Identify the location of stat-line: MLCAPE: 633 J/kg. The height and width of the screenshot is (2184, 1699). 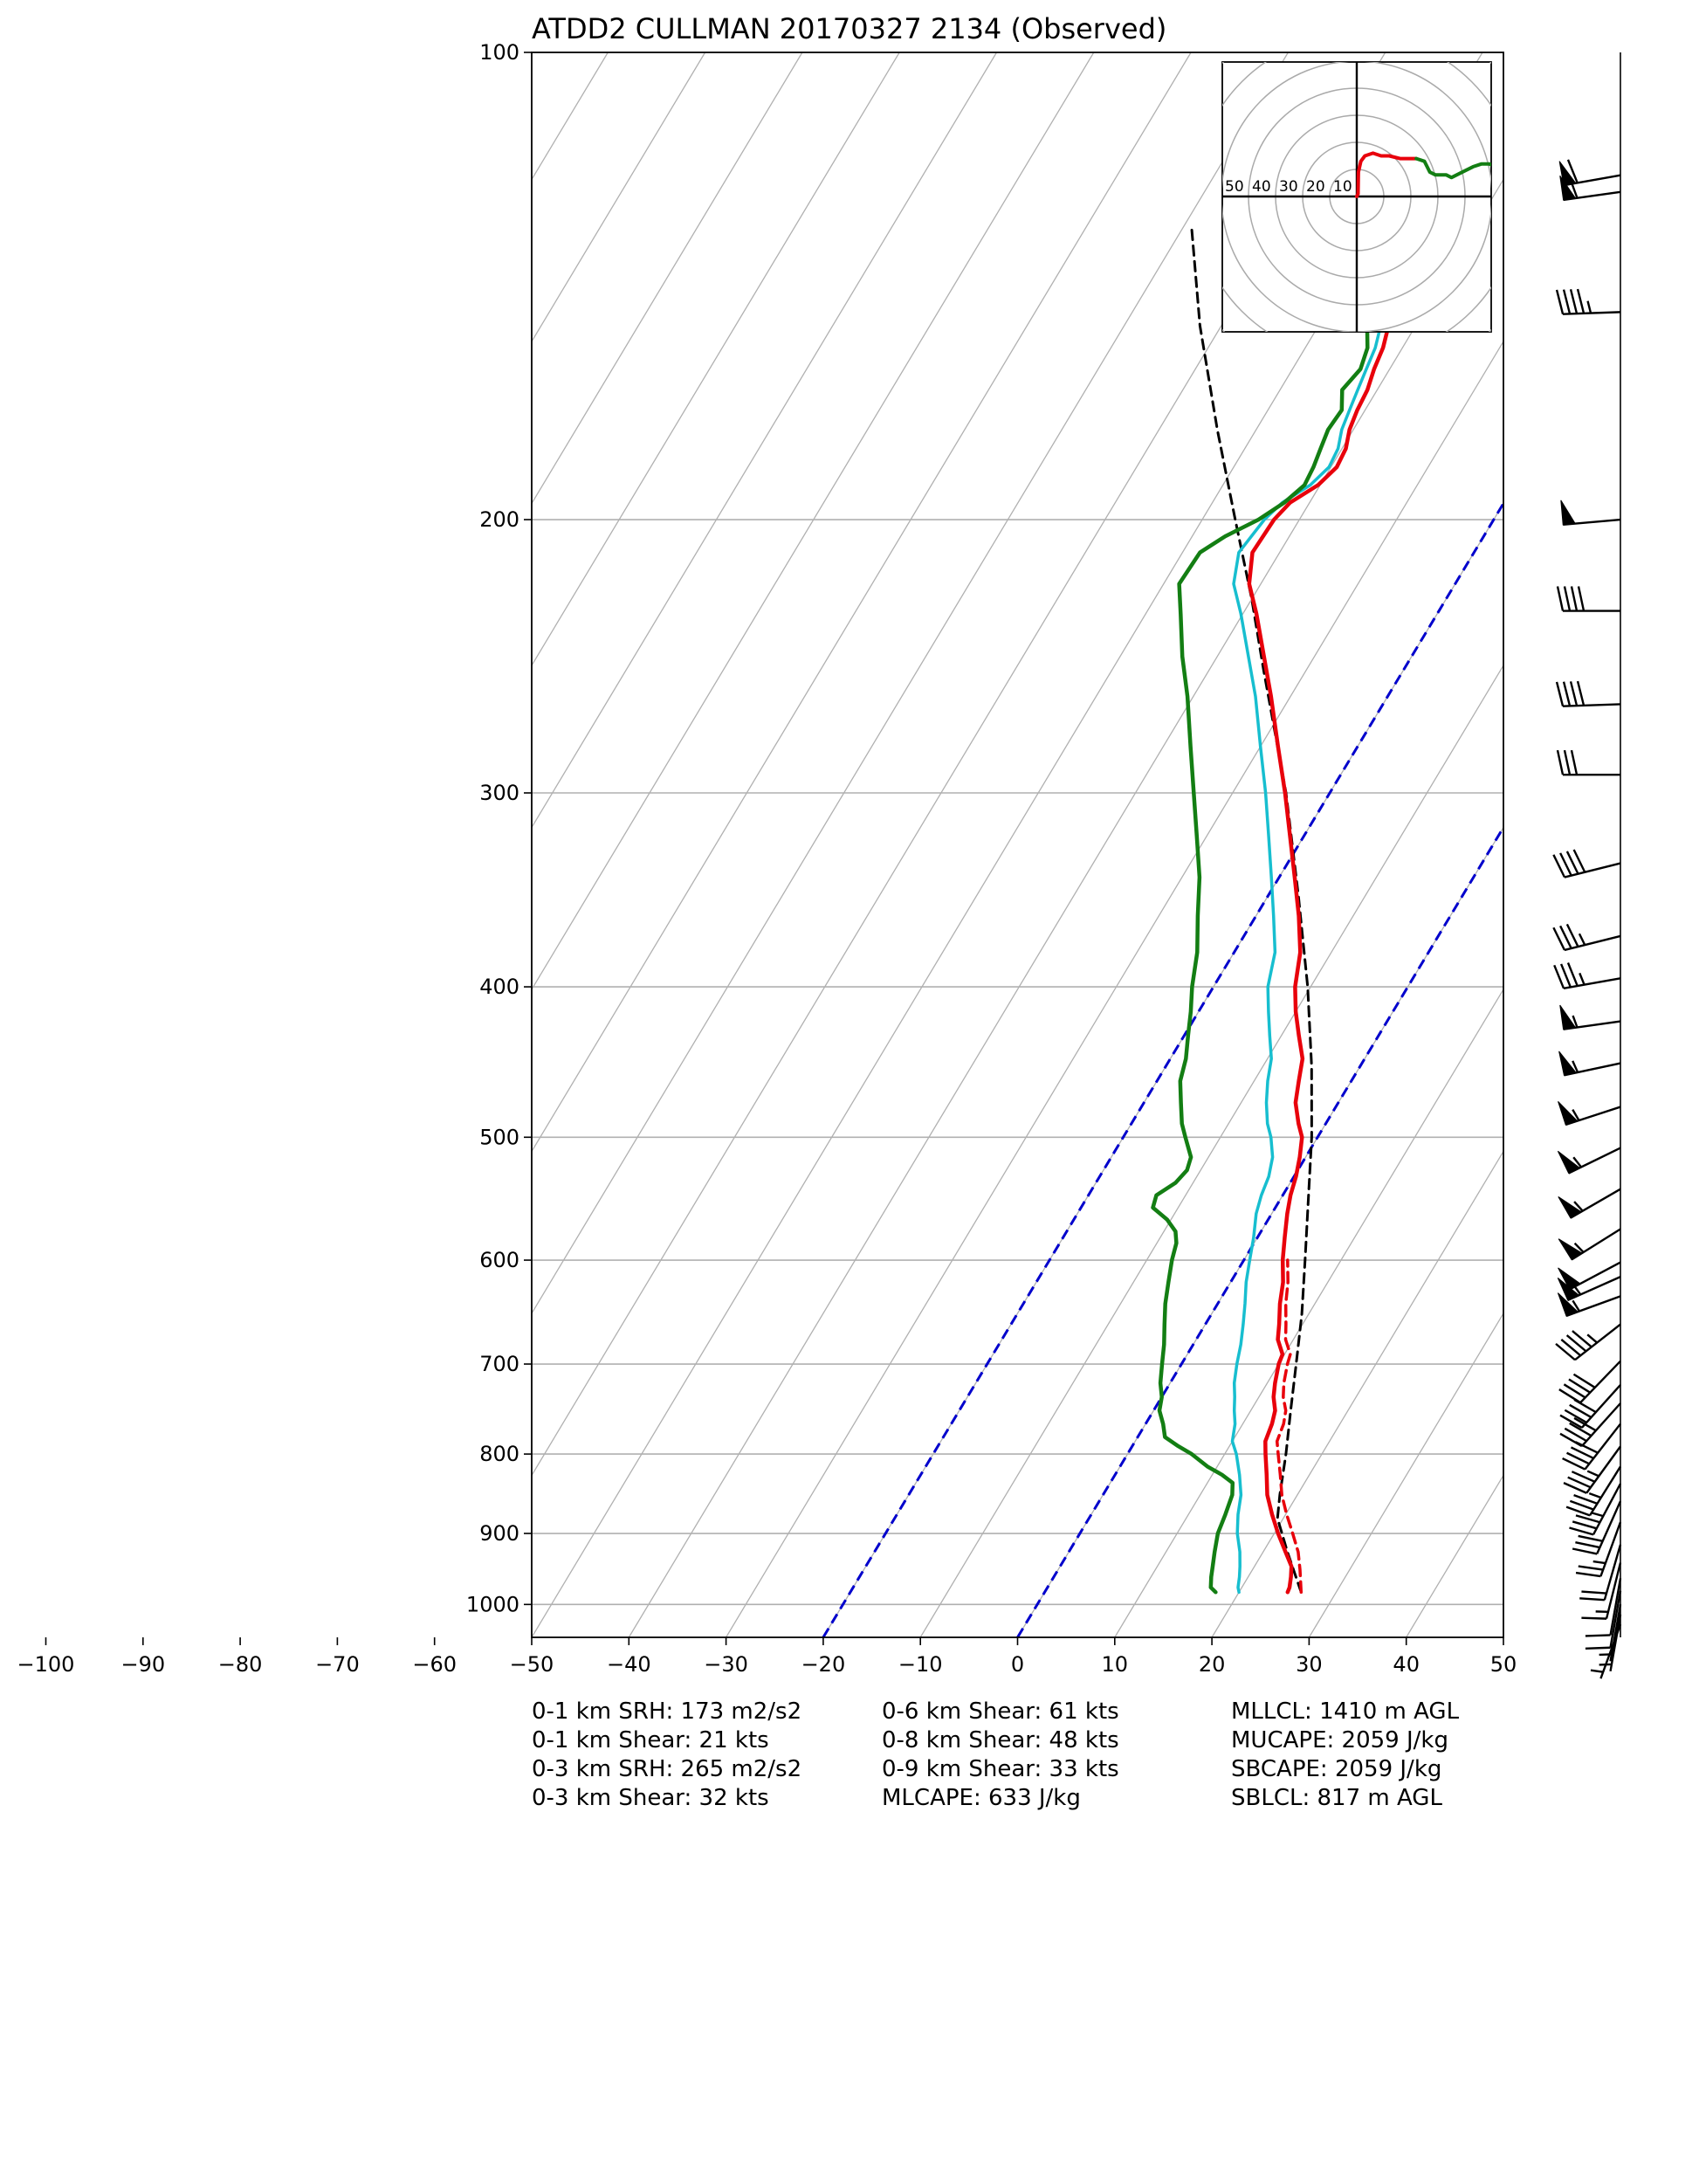
(981, 1798).